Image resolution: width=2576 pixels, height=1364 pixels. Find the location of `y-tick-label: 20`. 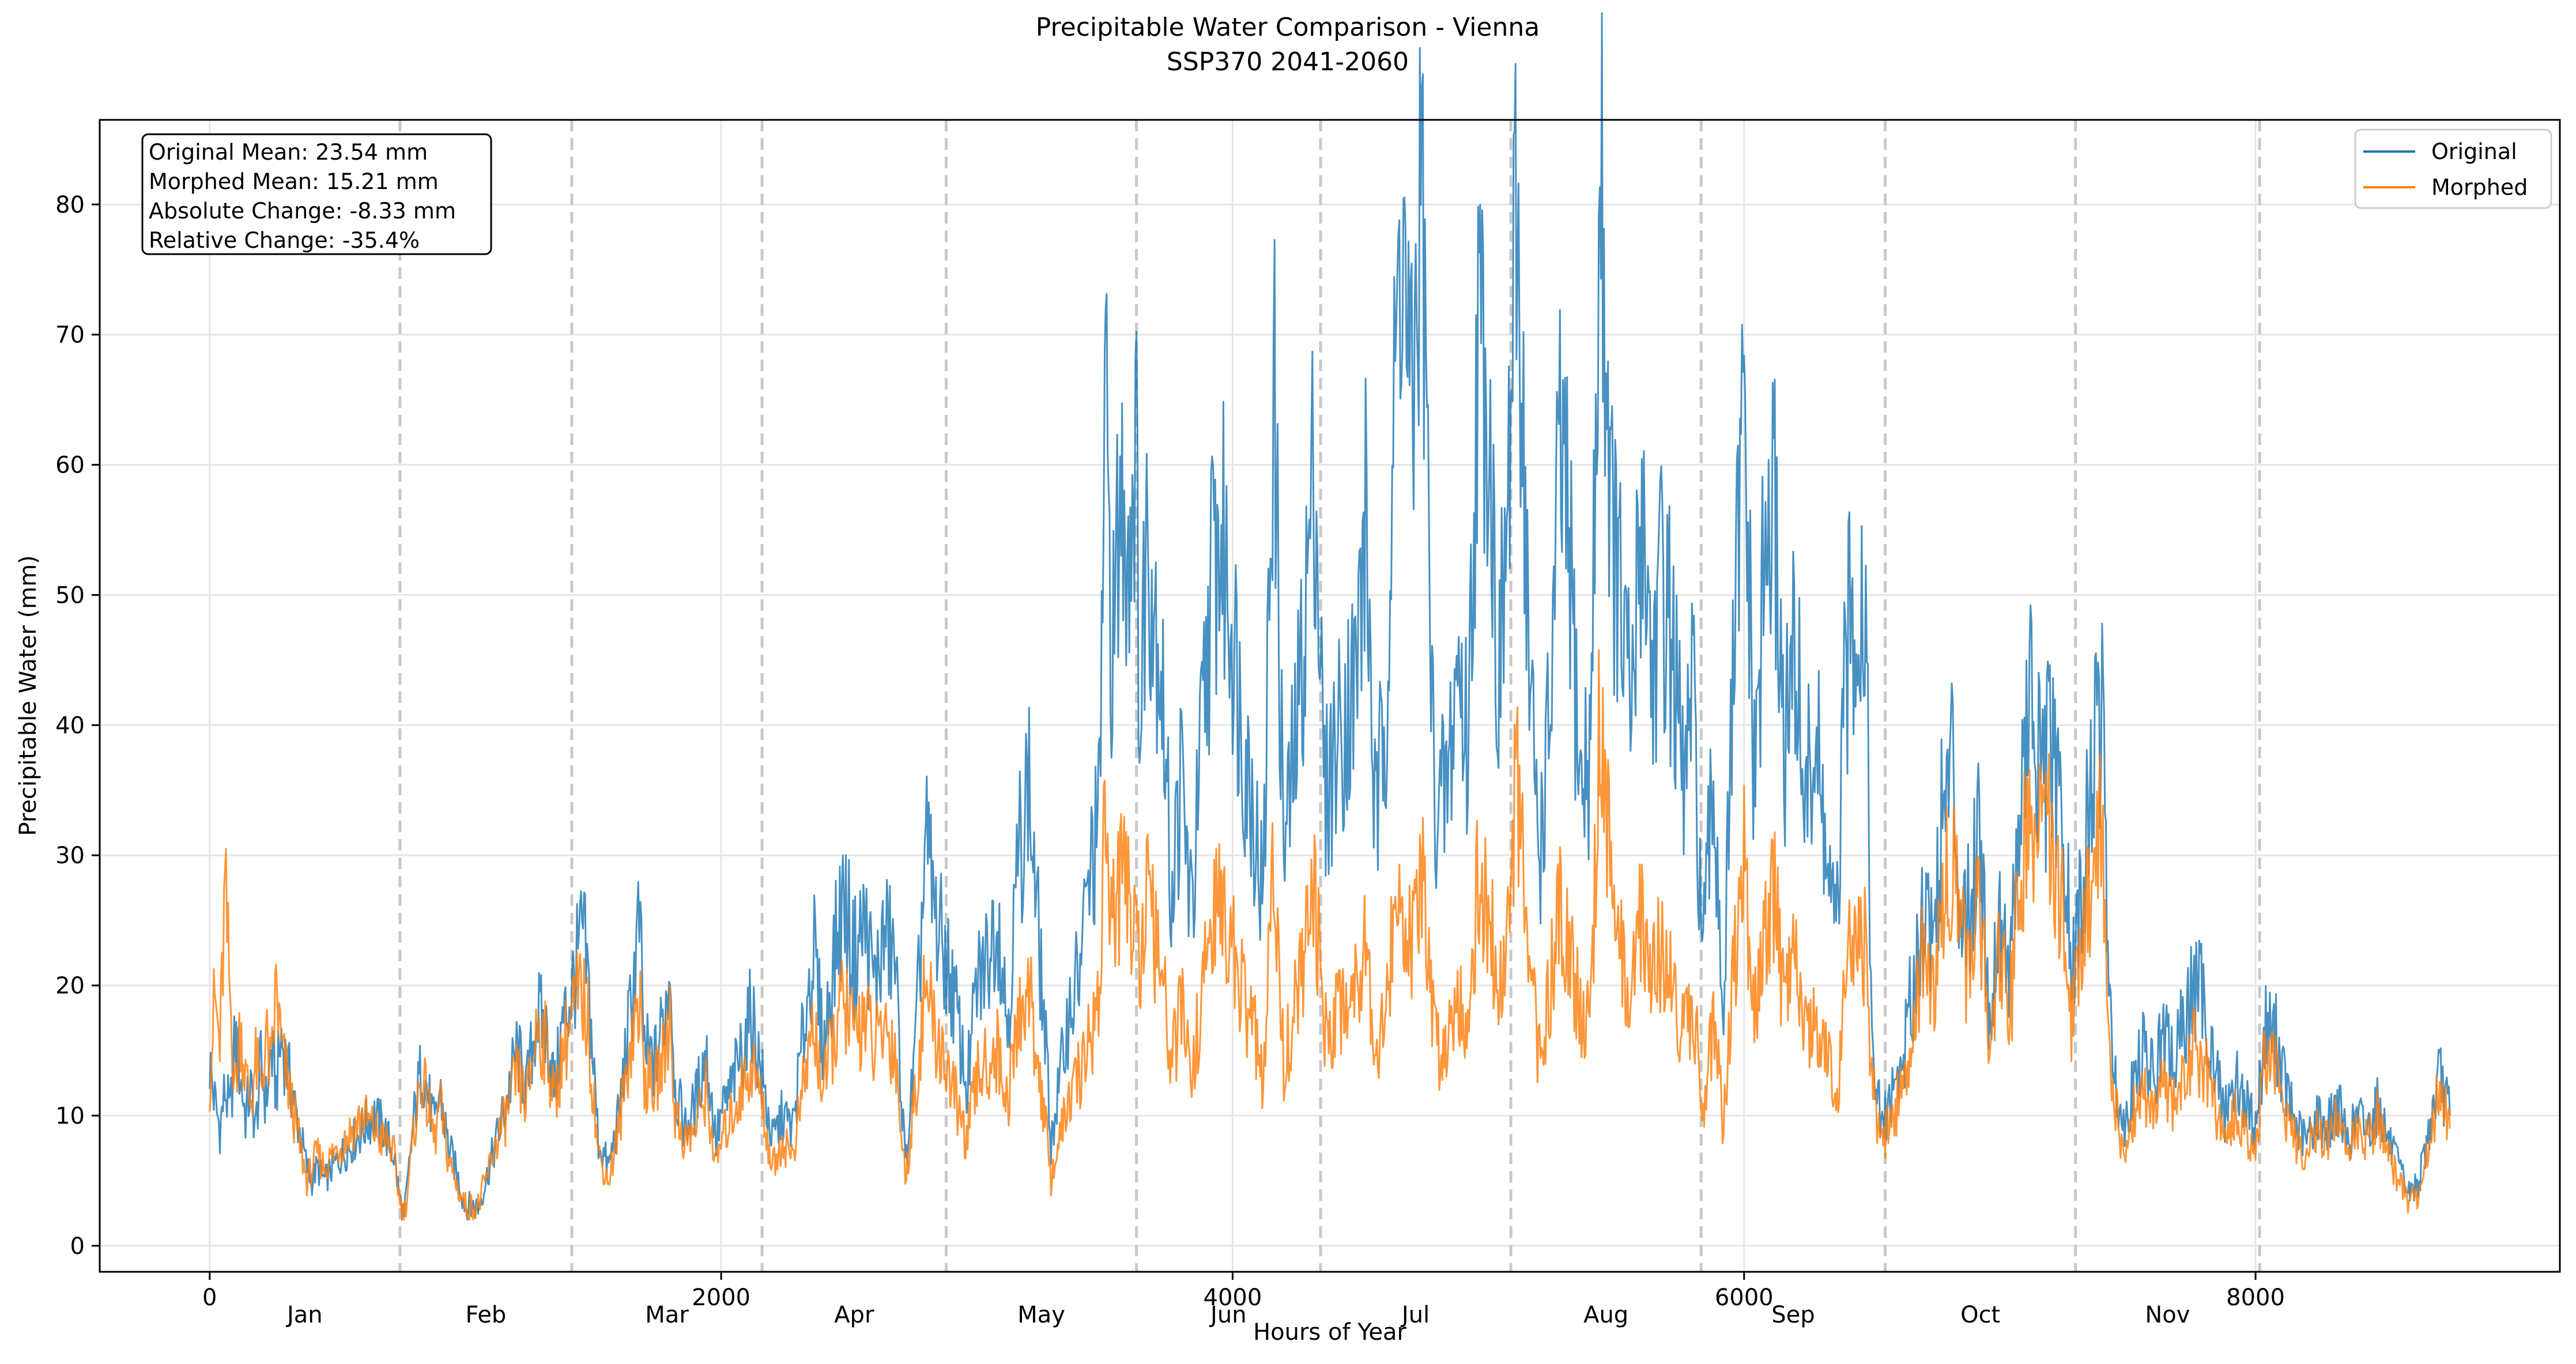

y-tick-label: 20 is located at coordinates (70, 986).